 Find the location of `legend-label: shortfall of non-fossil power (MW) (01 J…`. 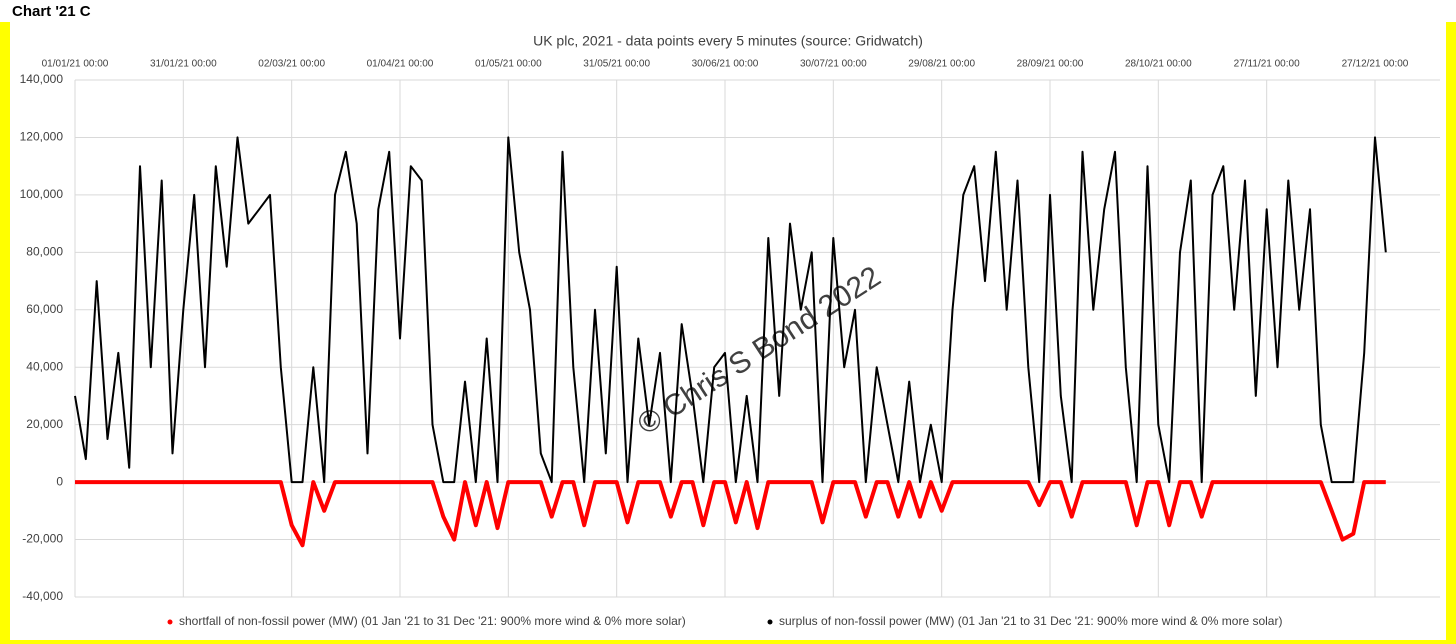

legend-label: shortfall of non-fossil power (MW) (01 J… is located at coordinates (432, 621).